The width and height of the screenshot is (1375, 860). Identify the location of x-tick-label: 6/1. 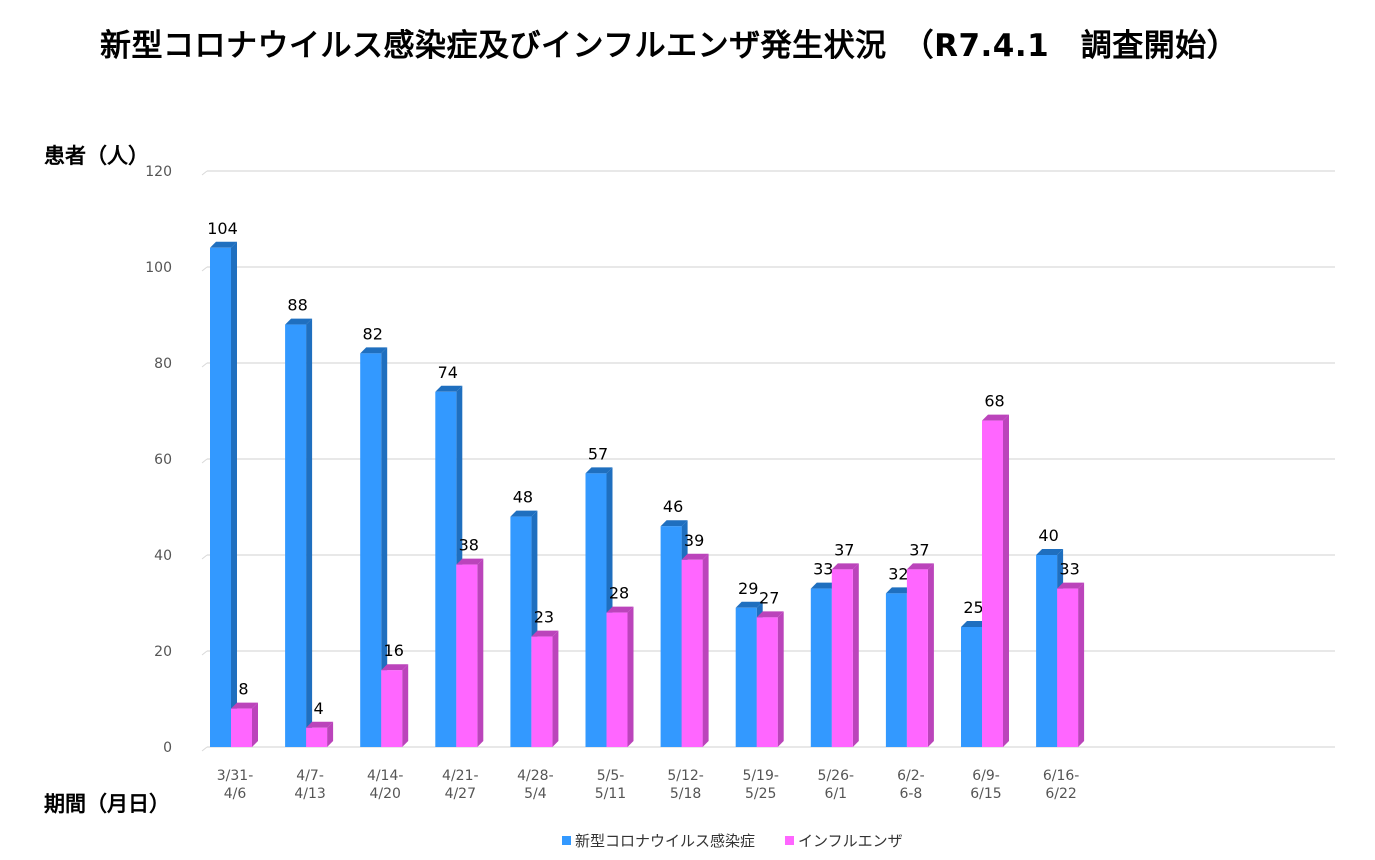
(836, 794).